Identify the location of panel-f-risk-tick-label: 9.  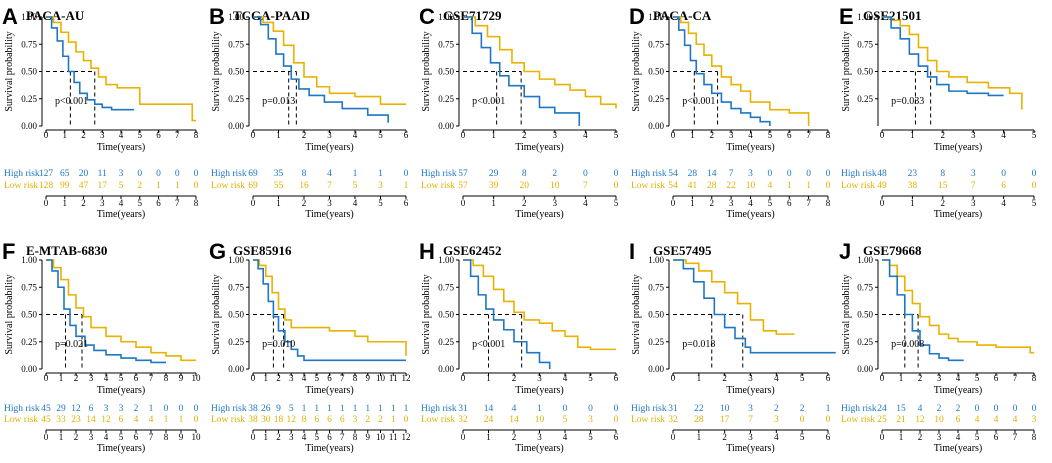
(181, 437).